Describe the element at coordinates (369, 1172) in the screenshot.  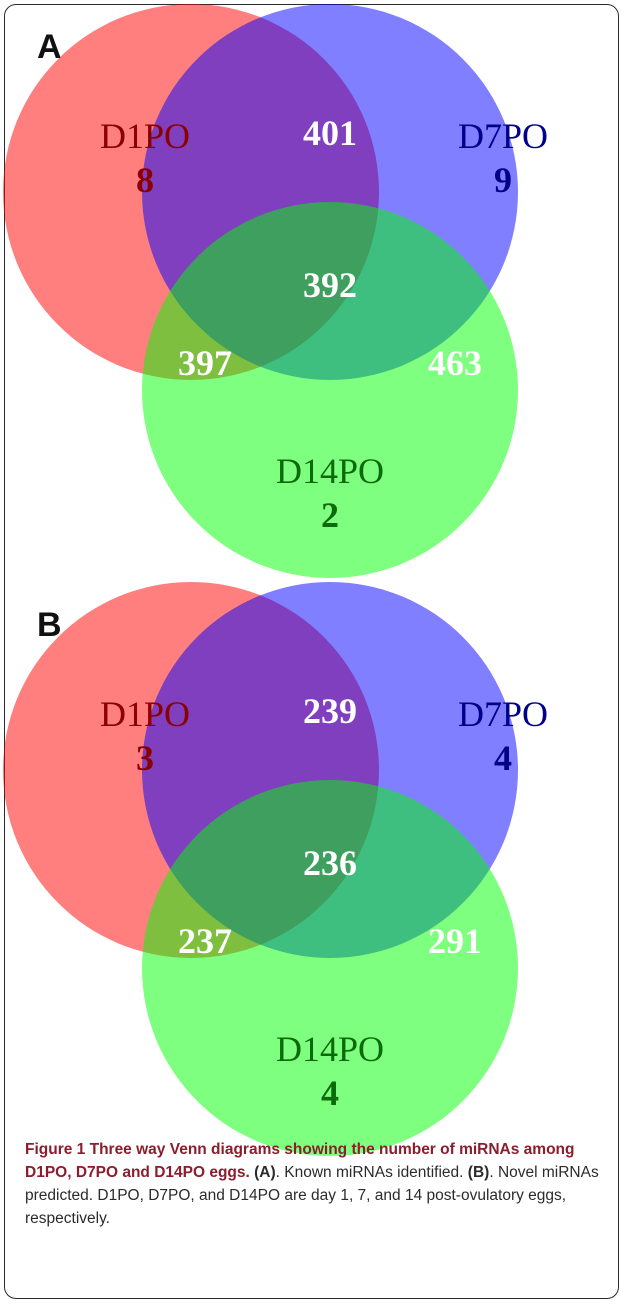
I see `caption-text-a: . Known miRNAs identified.` at that location.